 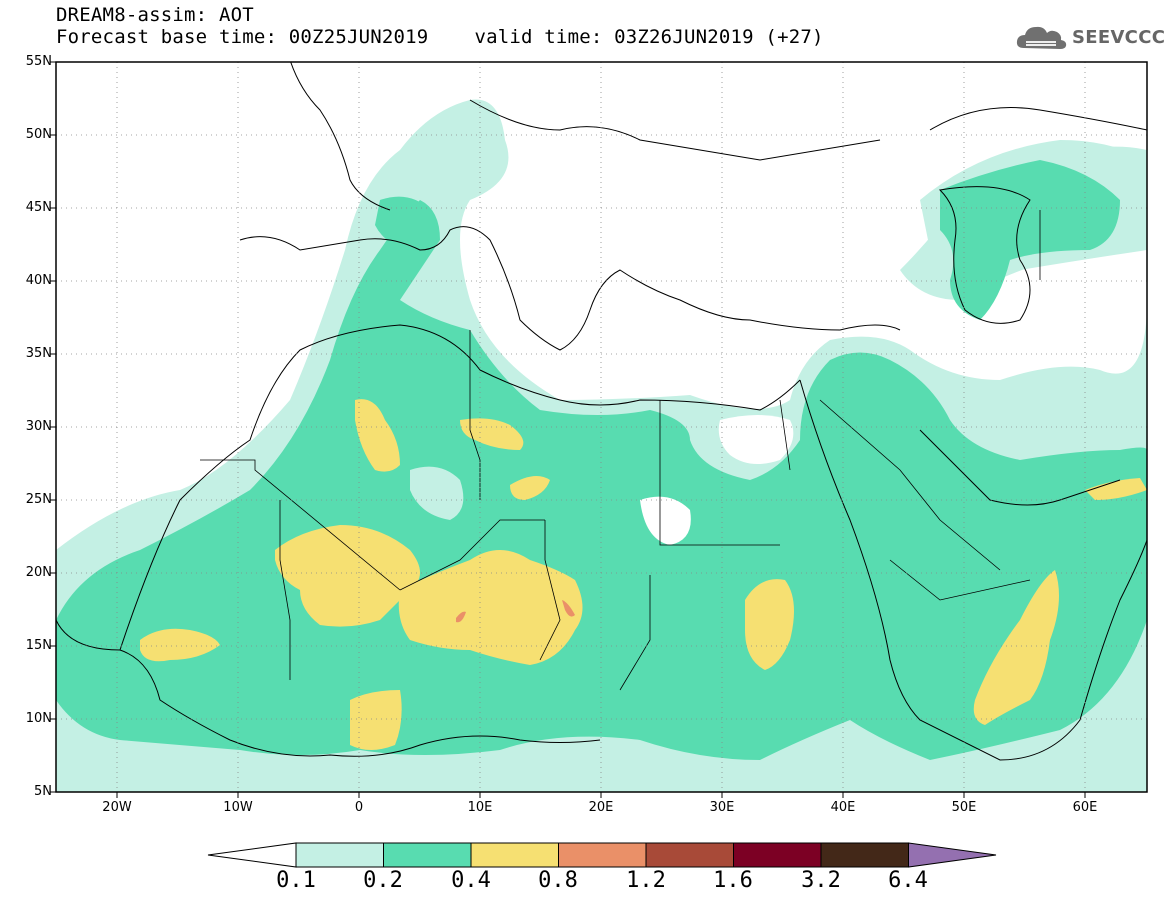 I want to click on colorbar-label: 0.4, so click(x=471, y=880).